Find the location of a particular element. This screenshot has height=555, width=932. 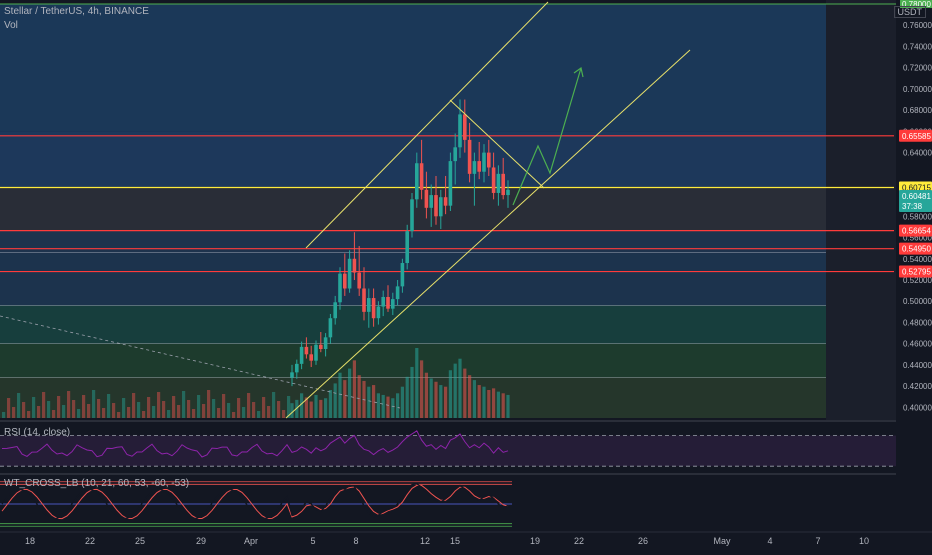

wedge-line is located at coordinates (497, 144).